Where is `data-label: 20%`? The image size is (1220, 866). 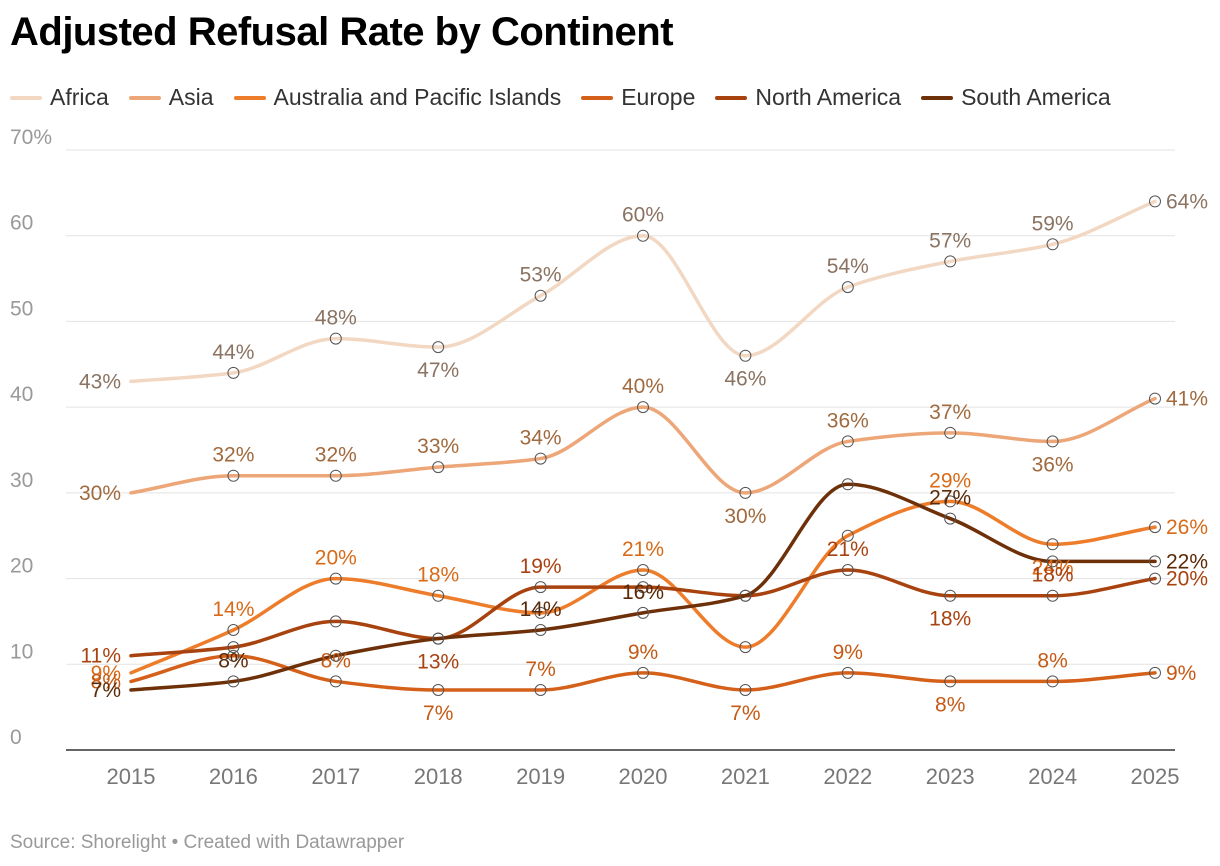 data-label: 20% is located at coordinates (1187, 579).